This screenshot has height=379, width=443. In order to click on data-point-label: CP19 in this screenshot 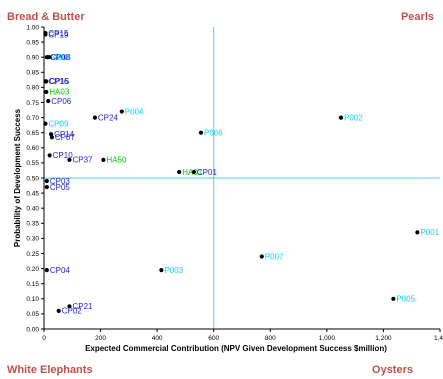, I will do `click(58, 34)`.